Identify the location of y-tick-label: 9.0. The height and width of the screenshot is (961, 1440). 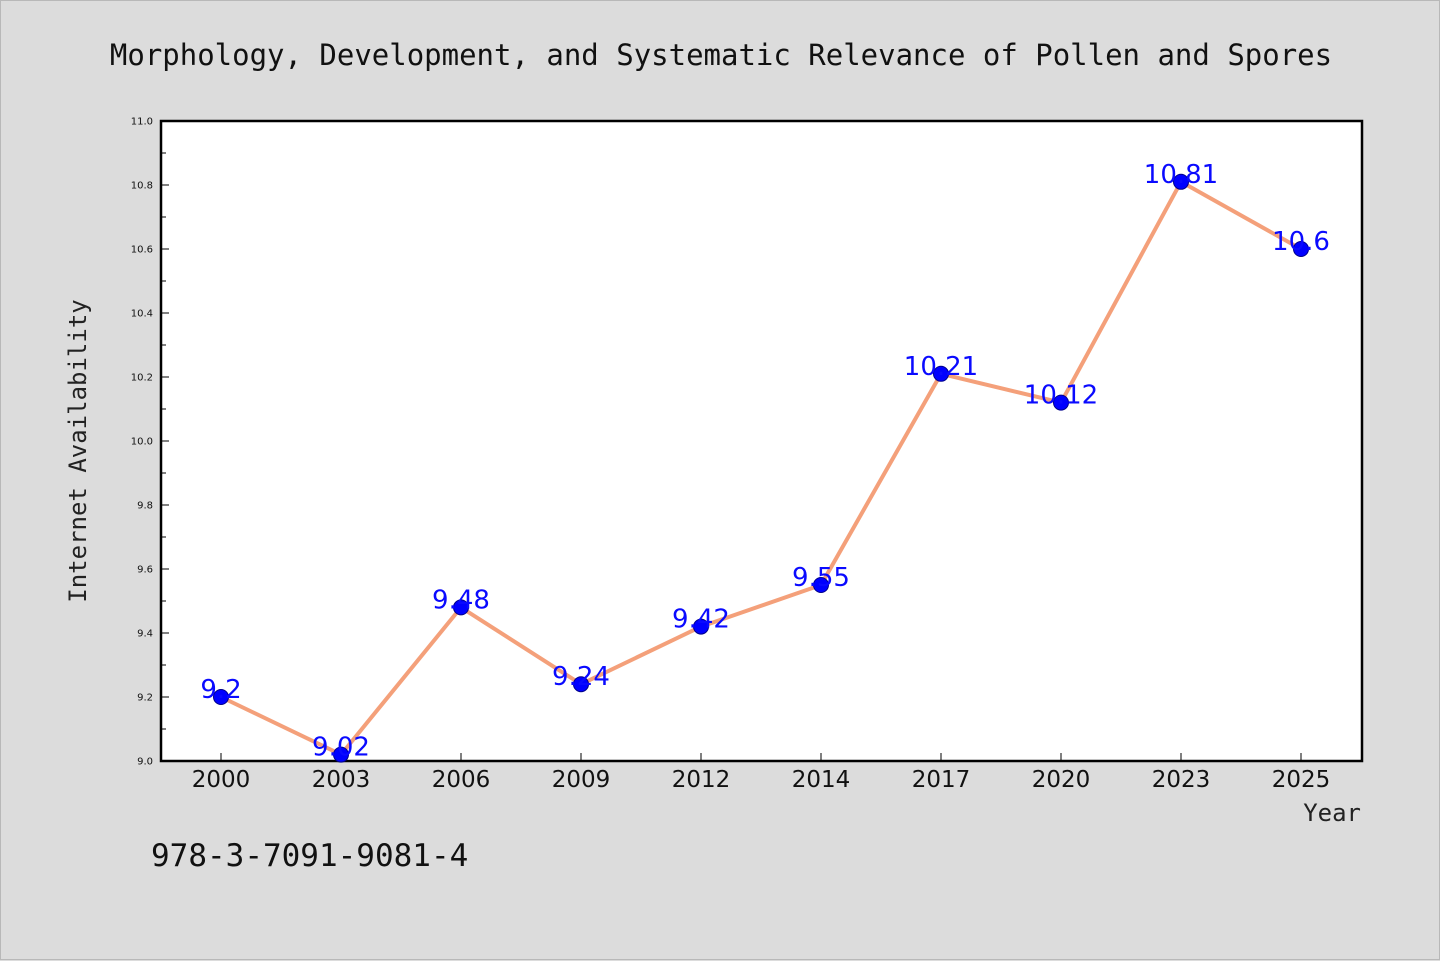
(145, 762).